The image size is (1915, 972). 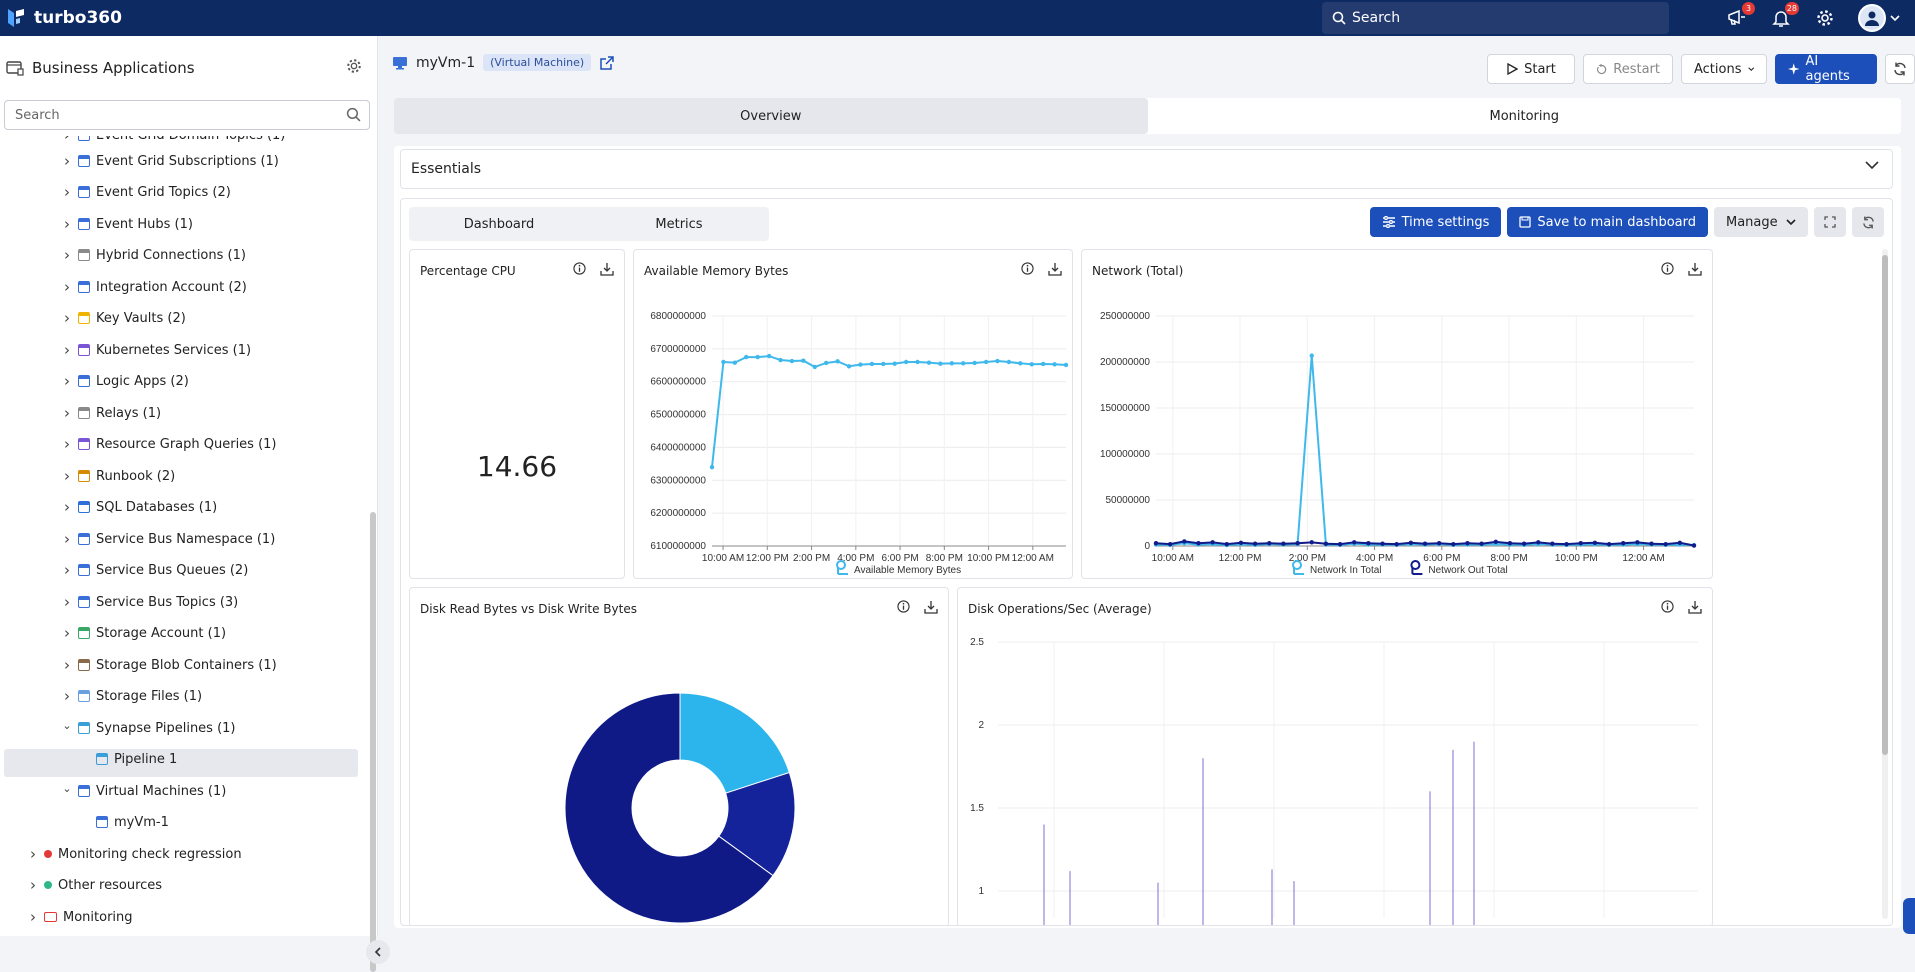 What do you see at coordinates (1495, 18) in the screenshot?
I see `global-search: Search` at bounding box center [1495, 18].